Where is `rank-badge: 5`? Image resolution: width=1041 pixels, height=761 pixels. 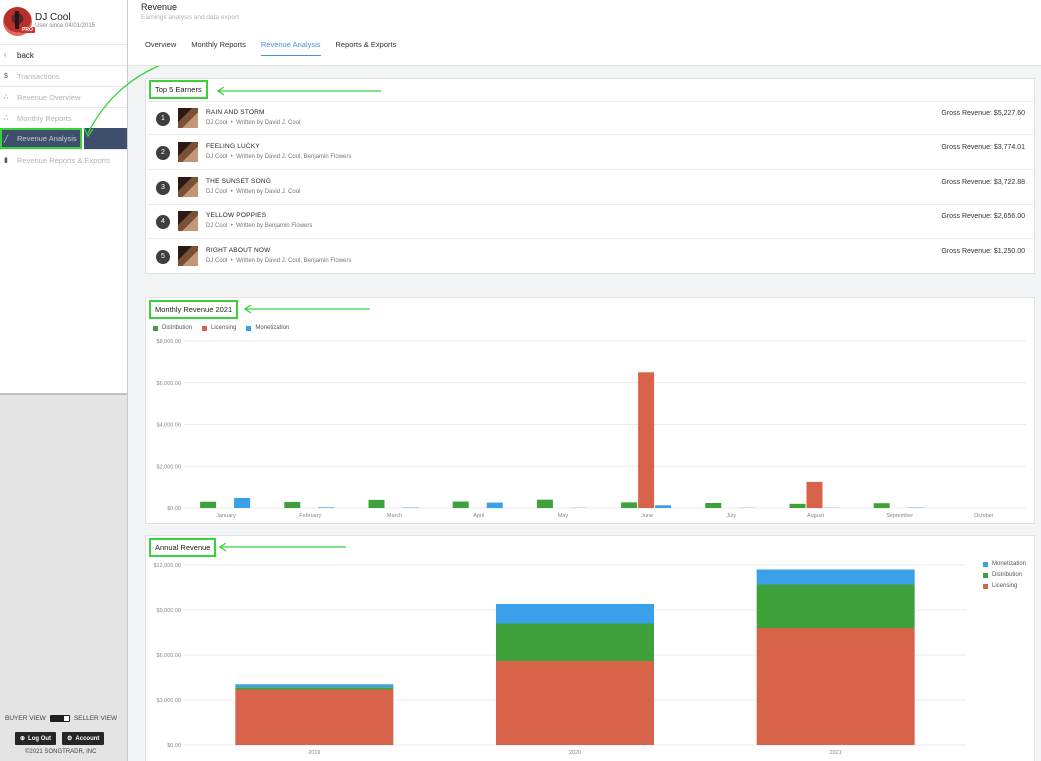 rank-badge: 5 is located at coordinates (163, 257).